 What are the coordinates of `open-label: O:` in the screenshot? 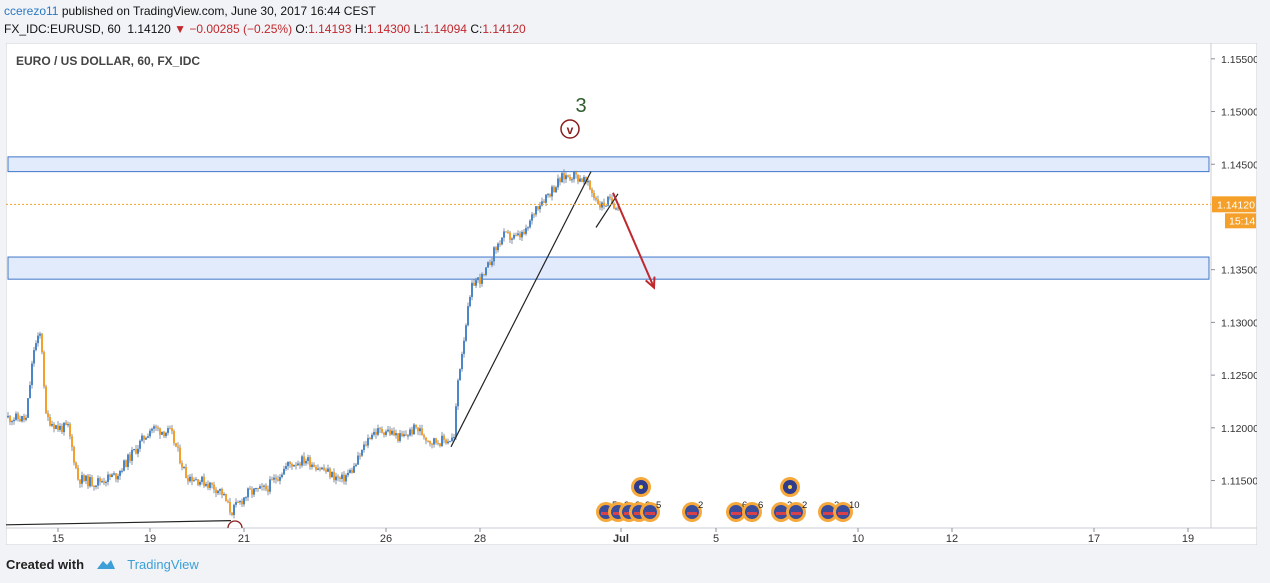 It's located at (302, 29).